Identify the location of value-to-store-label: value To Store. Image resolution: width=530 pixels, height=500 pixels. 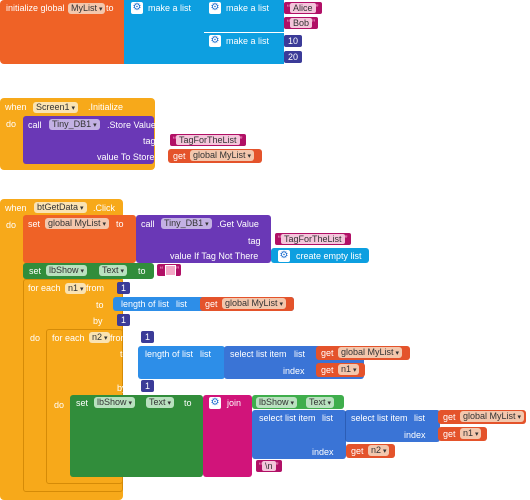
(126, 157).